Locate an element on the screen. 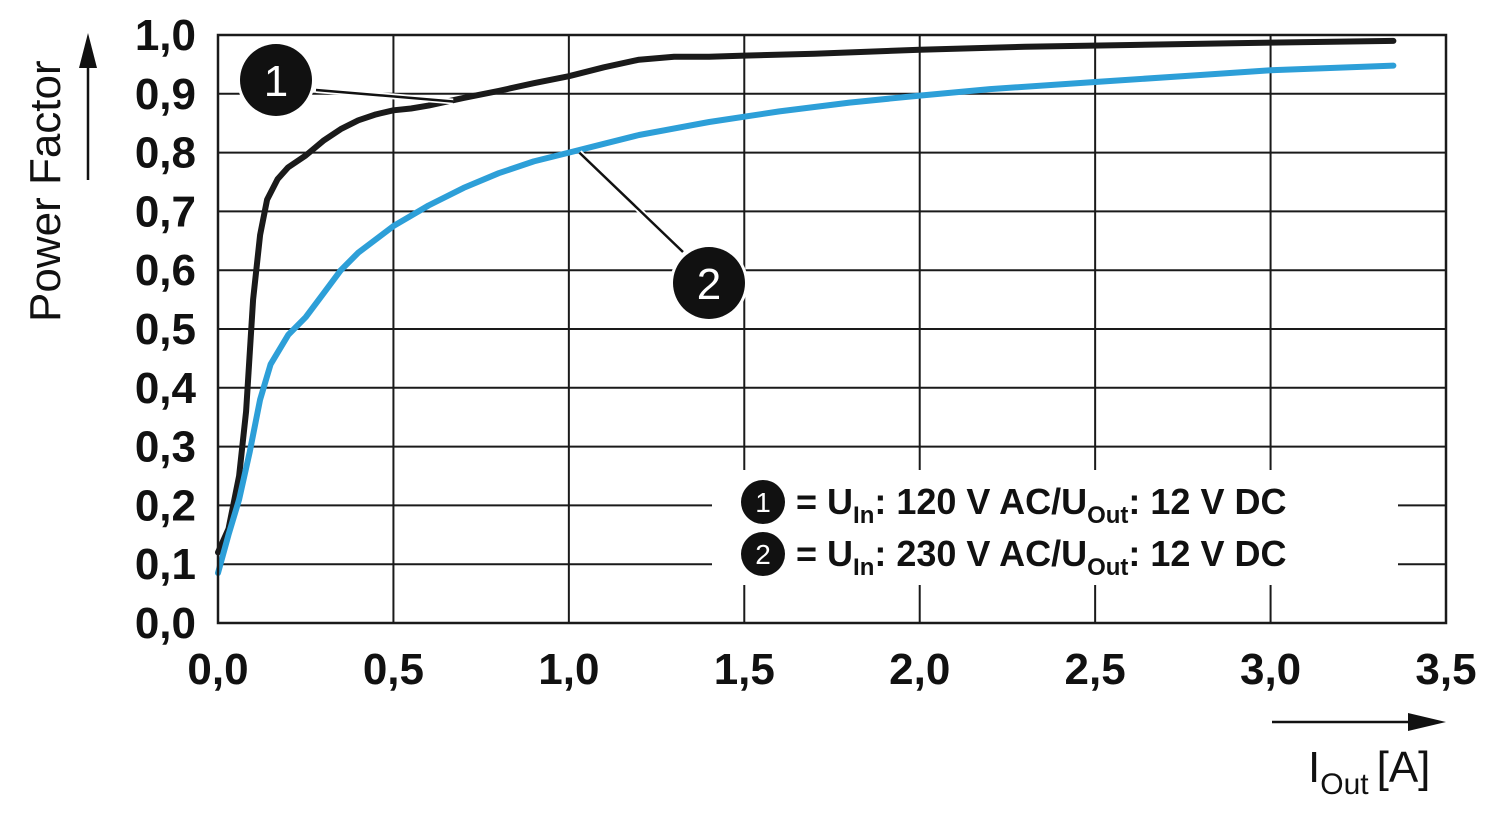 This screenshot has height=815, width=1500. legend-badge-label: 2 is located at coordinates (763, 554).